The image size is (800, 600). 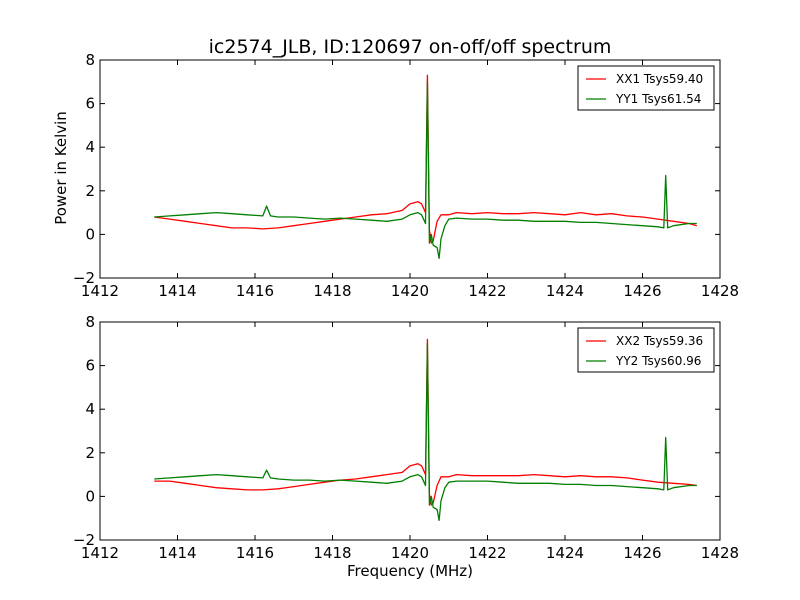 I want to click on legend-label: XX2 Tsys59.36, so click(x=659, y=341).